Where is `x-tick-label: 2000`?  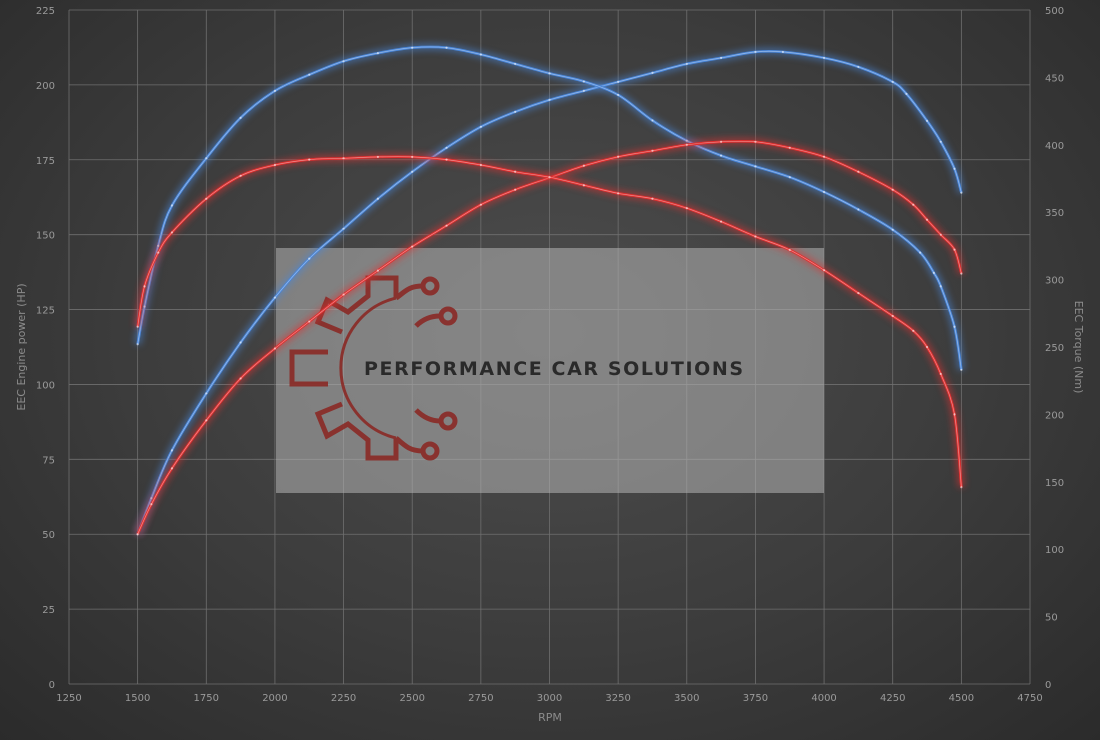 x-tick-label: 2000 is located at coordinates (274, 698).